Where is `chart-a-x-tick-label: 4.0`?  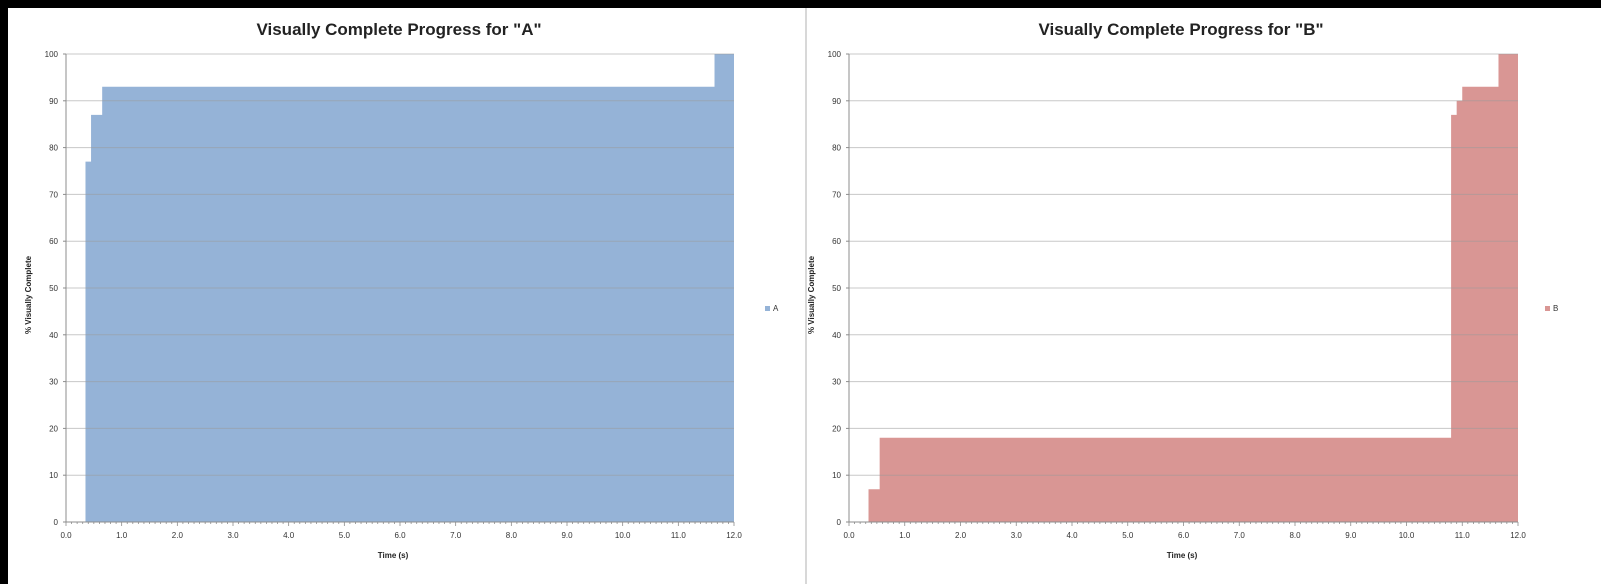
chart-a-x-tick-label: 4.0 is located at coordinates (289, 535).